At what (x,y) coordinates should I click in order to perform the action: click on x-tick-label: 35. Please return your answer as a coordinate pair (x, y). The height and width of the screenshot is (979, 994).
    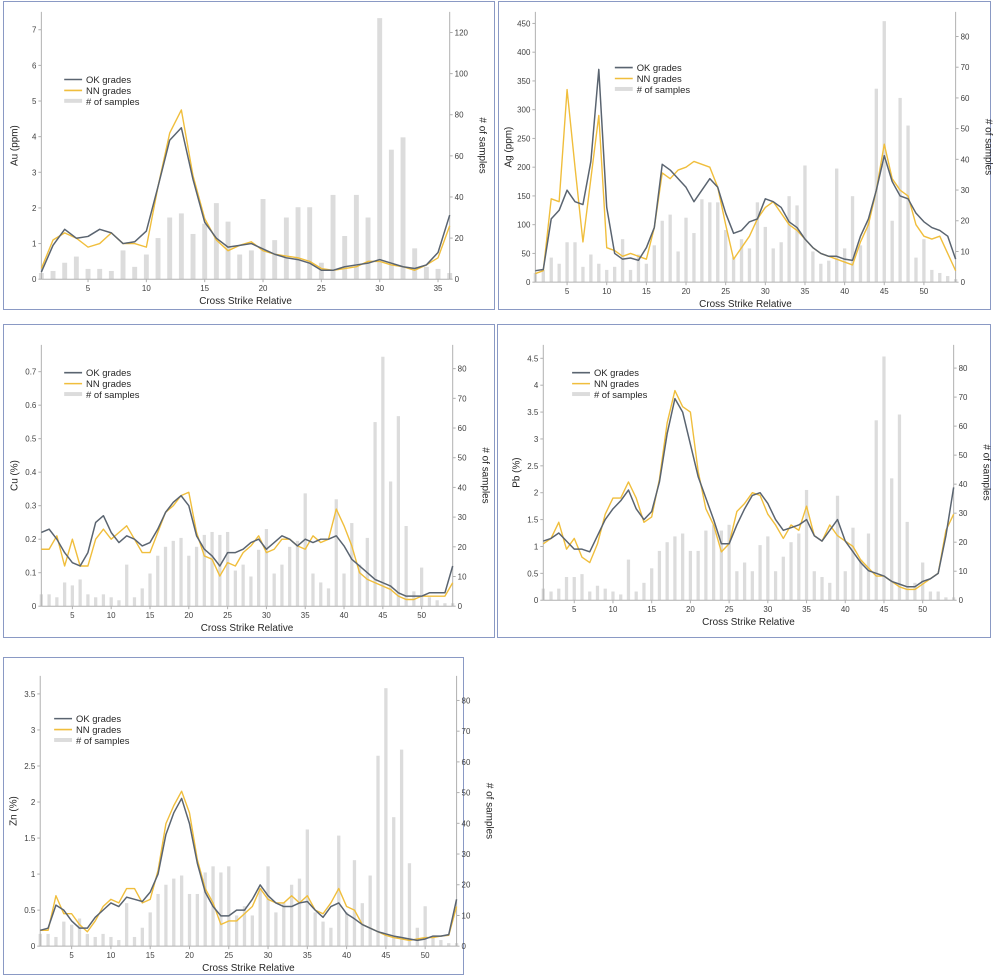
    Looking at the image, I should click on (438, 288).